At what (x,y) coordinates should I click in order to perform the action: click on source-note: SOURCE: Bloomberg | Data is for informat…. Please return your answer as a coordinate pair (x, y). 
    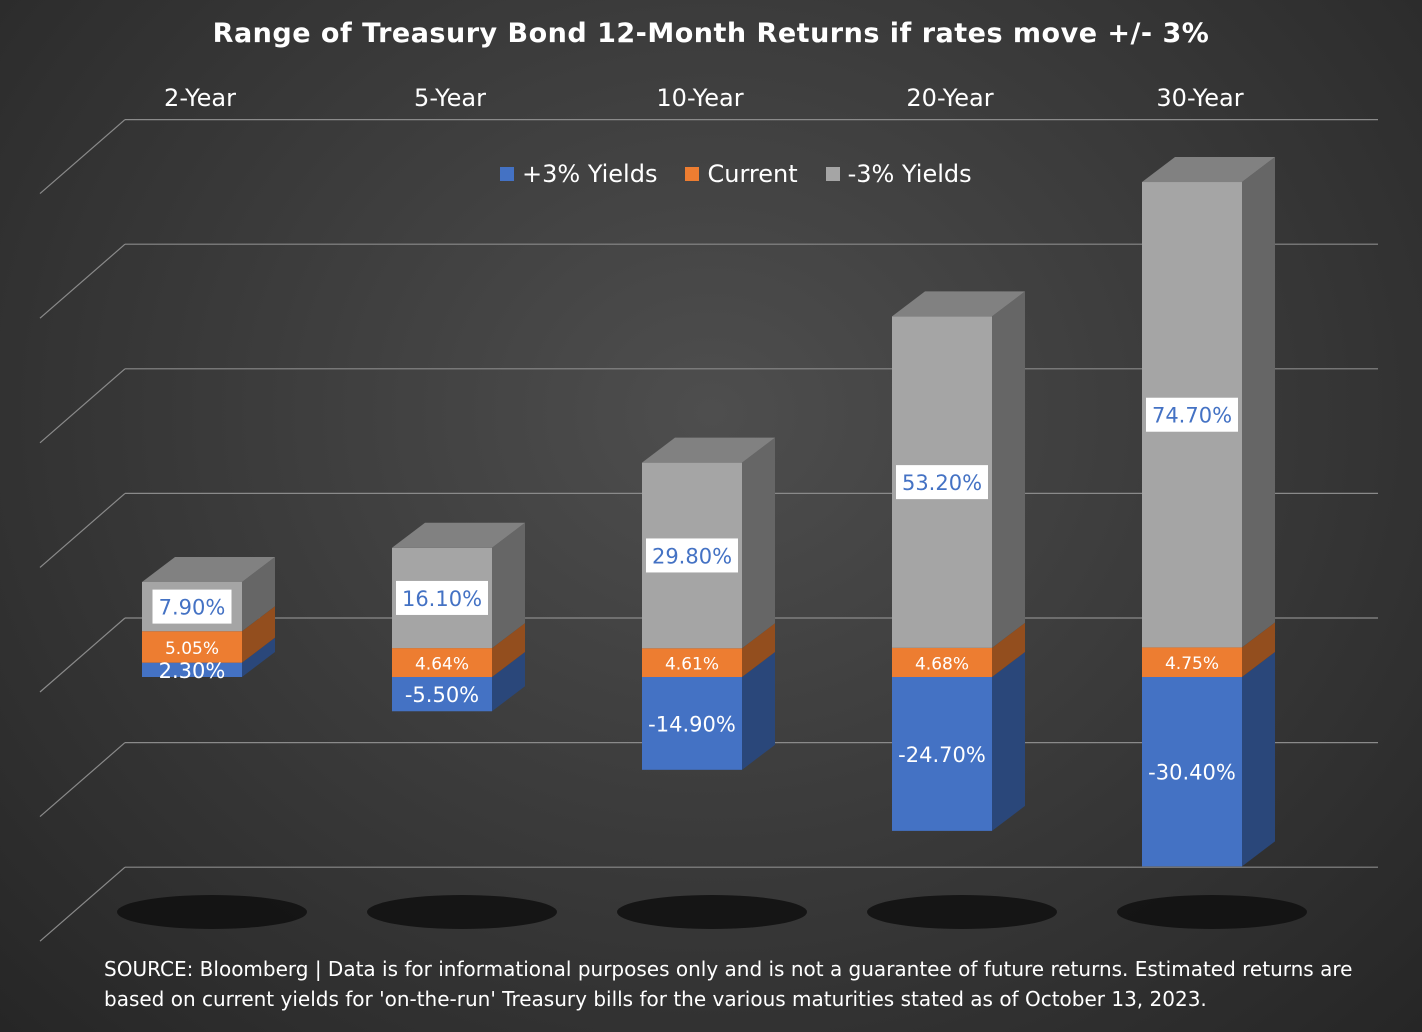
    Looking at the image, I should click on (728, 984).